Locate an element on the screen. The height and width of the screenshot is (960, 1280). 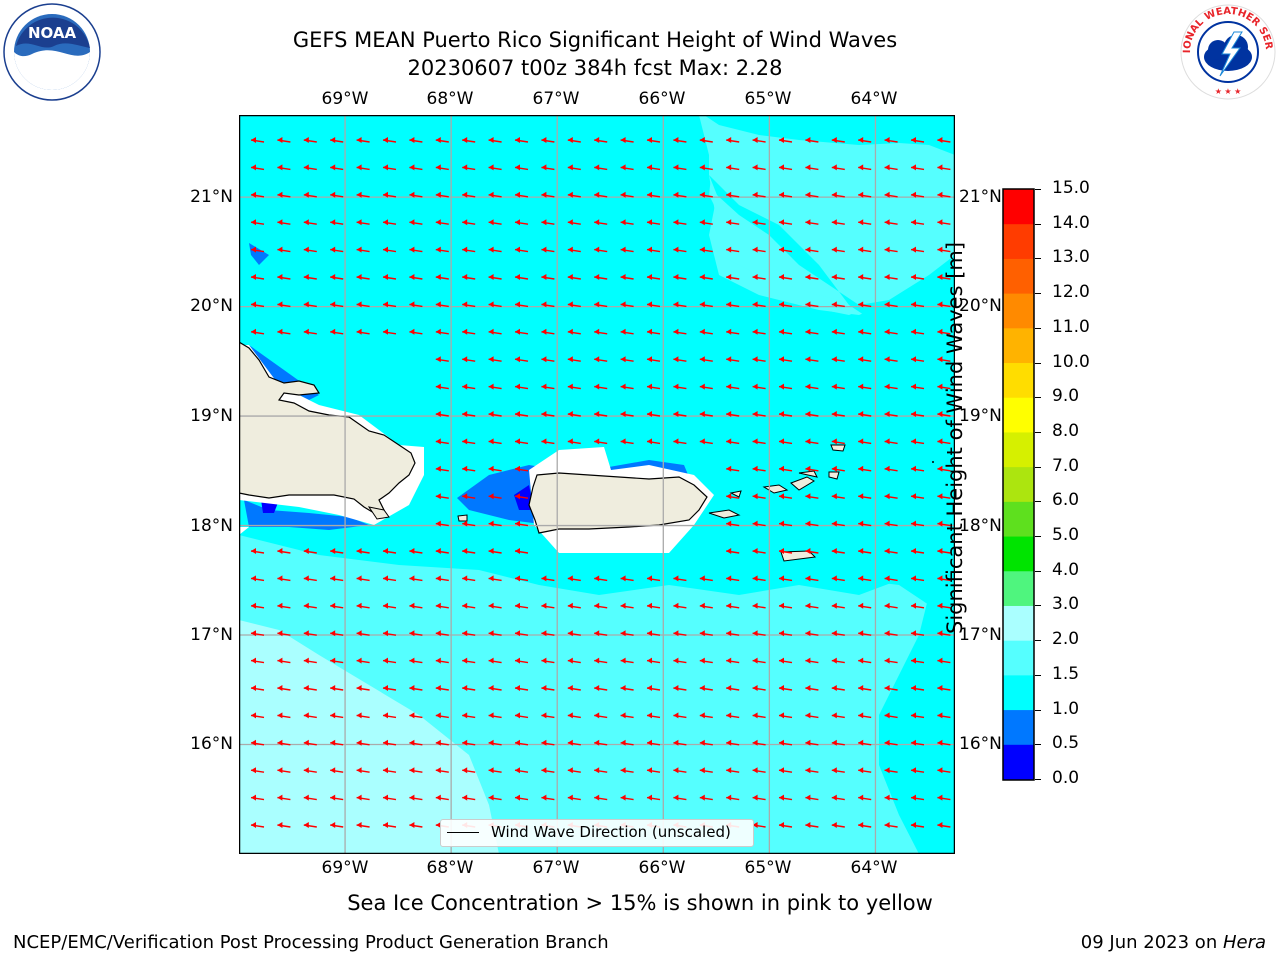
noaa-logo-icon: NOAA is located at coordinates (52, 52).